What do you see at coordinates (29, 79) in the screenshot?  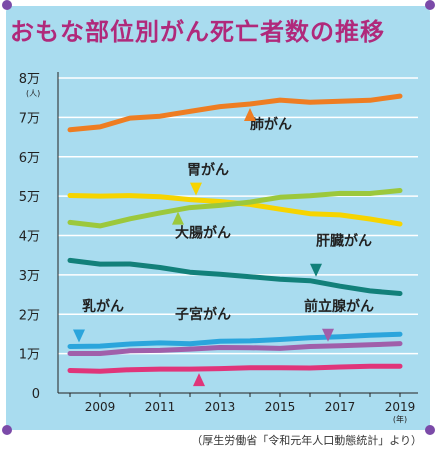 I see `y-tick-label: 8万` at bounding box center [29, 79].